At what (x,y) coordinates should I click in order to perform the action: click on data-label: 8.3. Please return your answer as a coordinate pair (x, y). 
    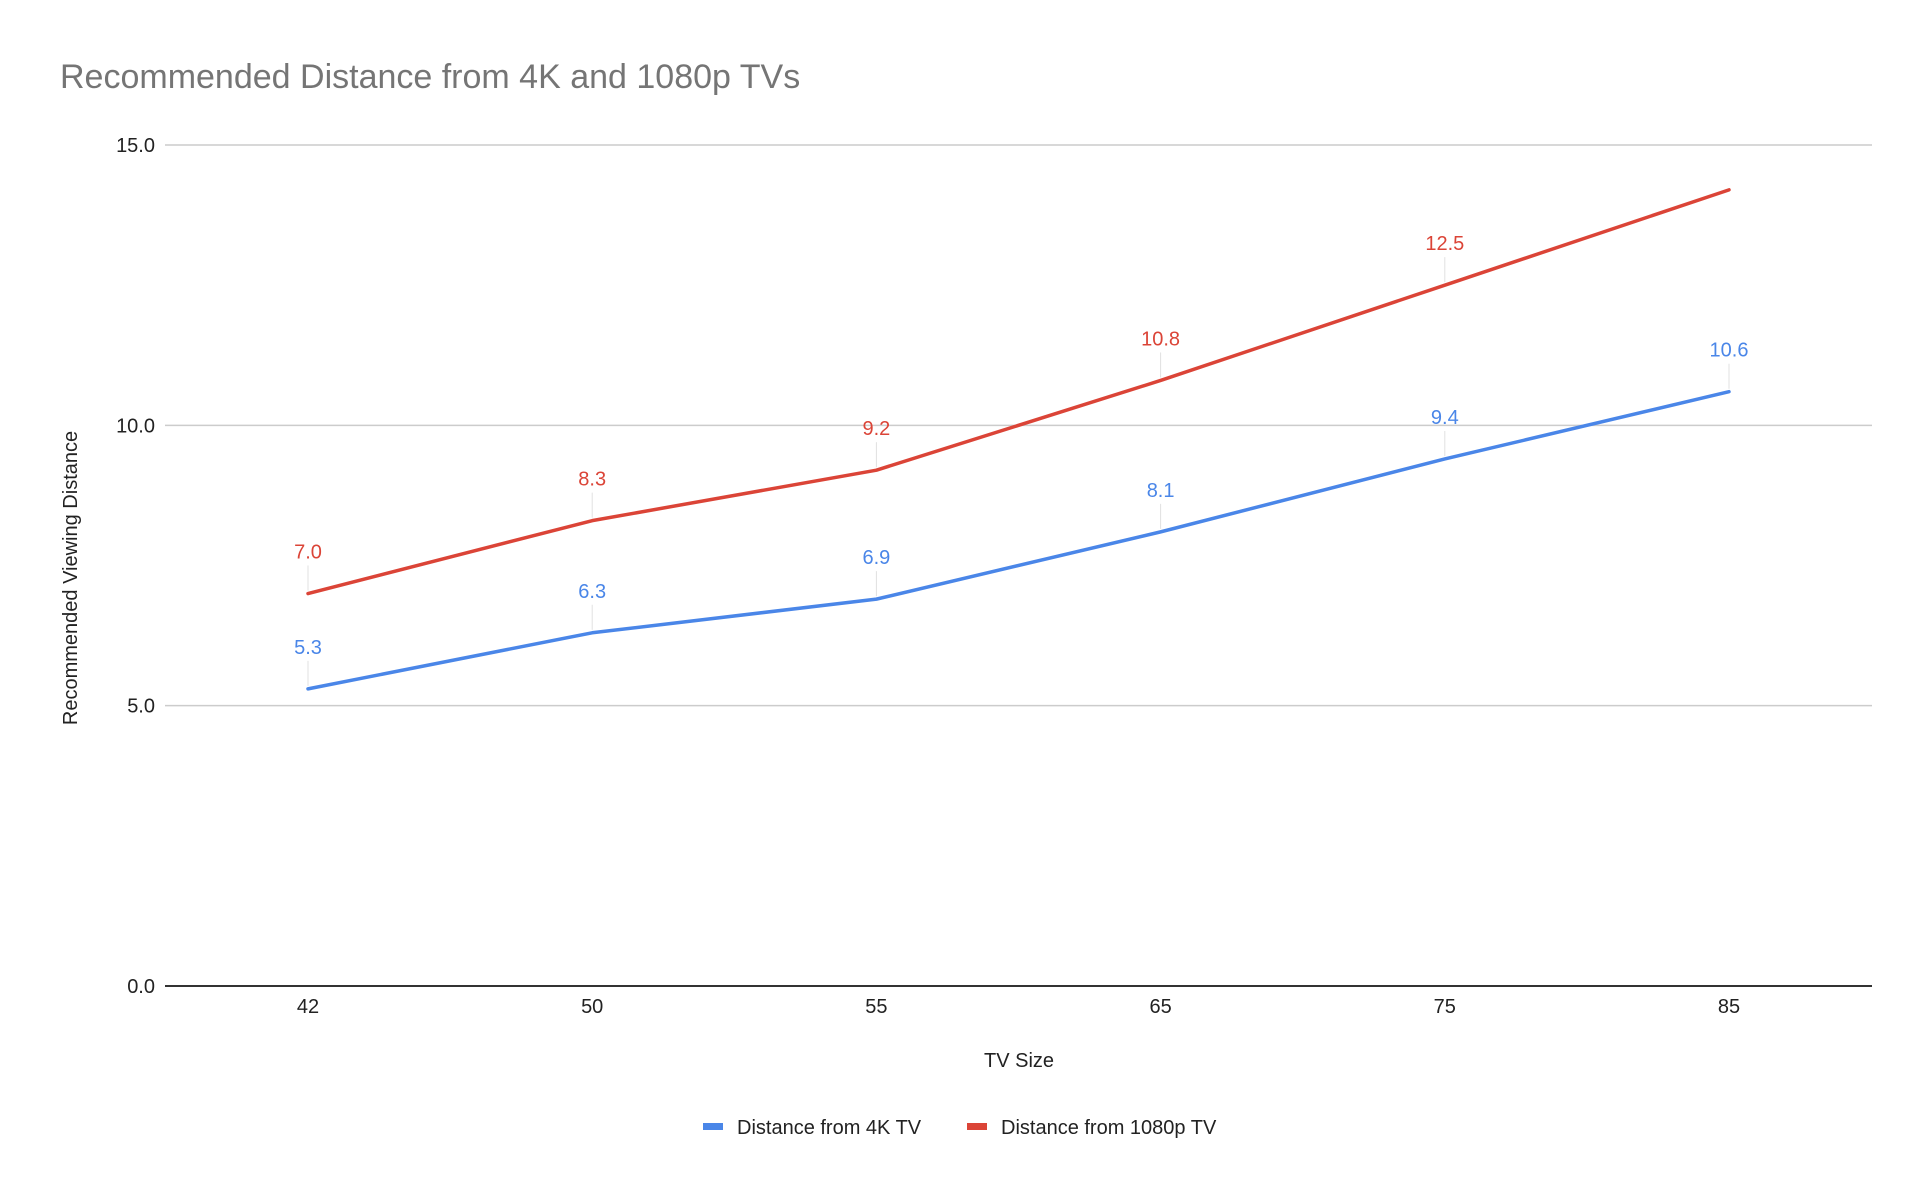
    Looking at the image, I should click on (592, 480).